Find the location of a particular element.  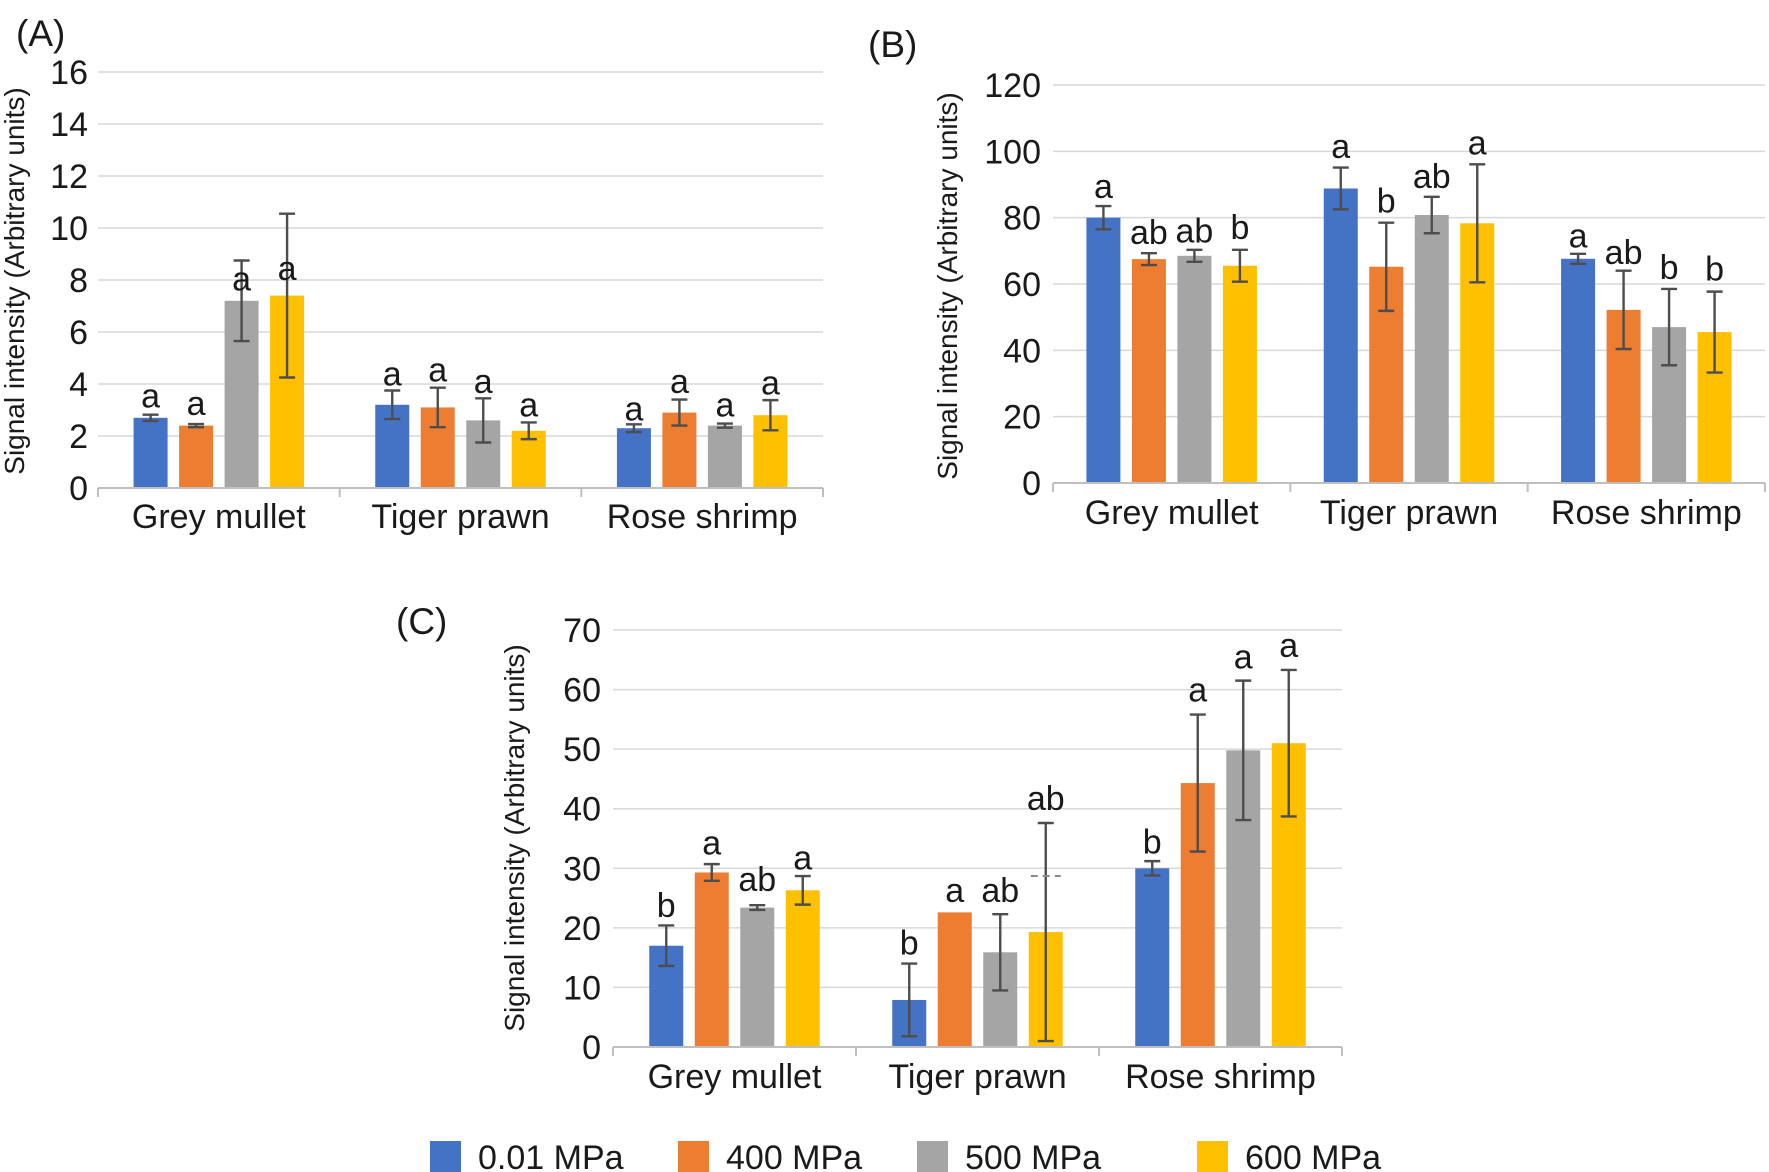

legend-label: 500 MPa is located at coordinates (1033, 1155).